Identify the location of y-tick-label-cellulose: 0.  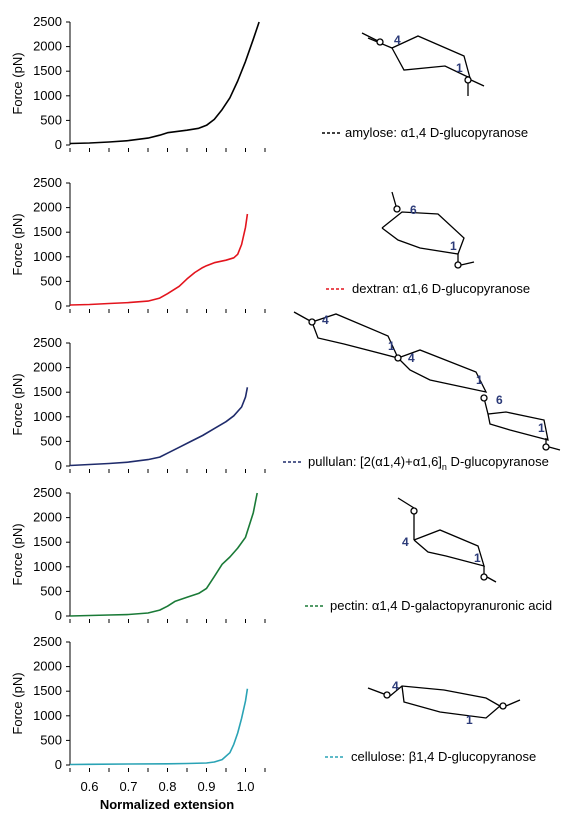
(58, 764).